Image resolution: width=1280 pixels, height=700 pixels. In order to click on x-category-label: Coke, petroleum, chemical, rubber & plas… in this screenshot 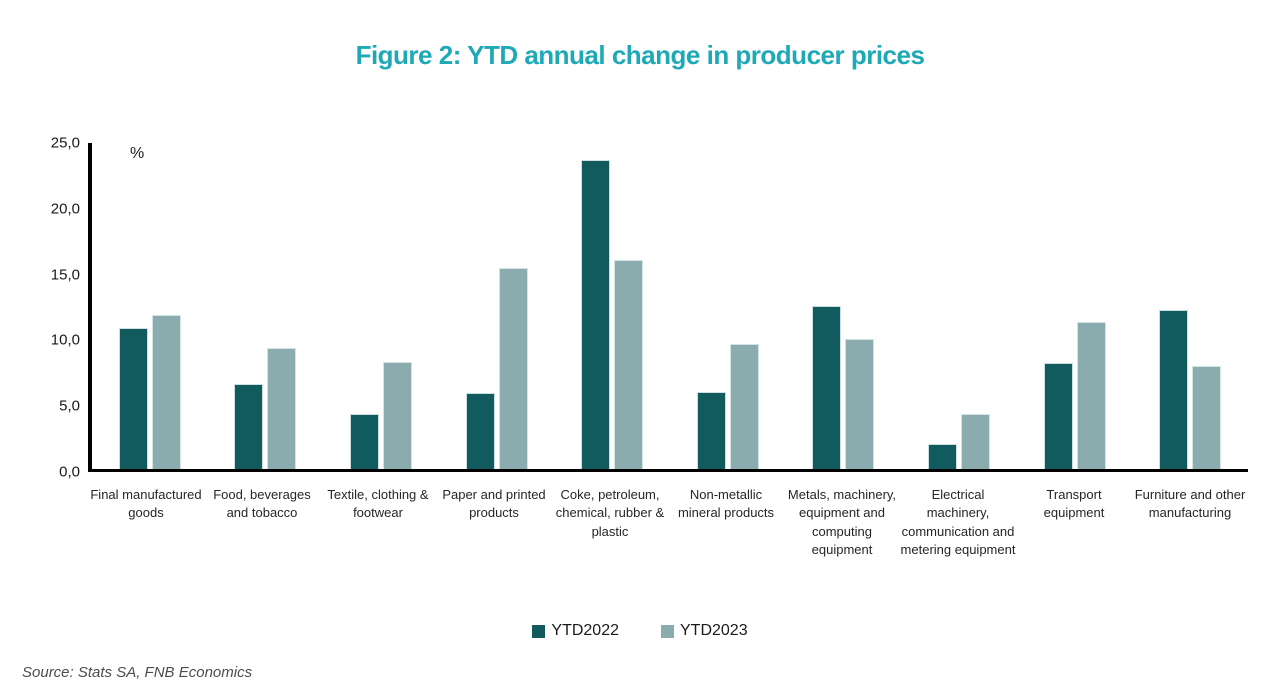, I will do `click(610, 513)`.